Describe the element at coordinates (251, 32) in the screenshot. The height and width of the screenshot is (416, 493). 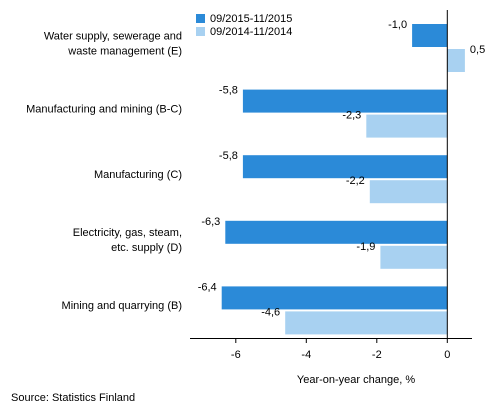
I see `legend-label-2: 09/2014-11/2014` at that location.